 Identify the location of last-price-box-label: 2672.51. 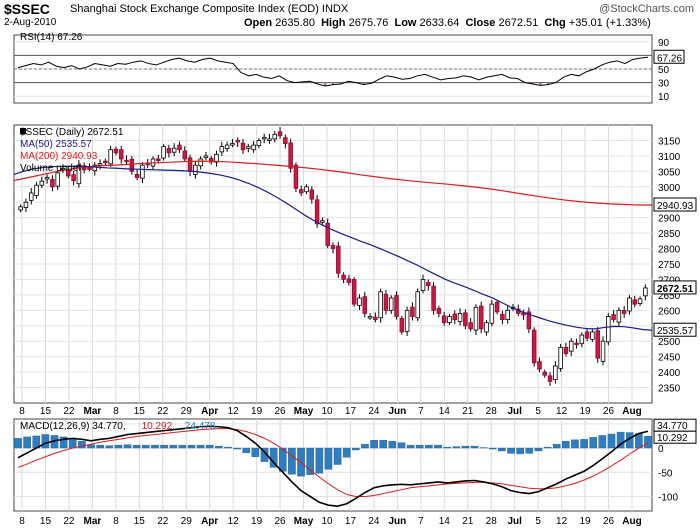
(675, 289).